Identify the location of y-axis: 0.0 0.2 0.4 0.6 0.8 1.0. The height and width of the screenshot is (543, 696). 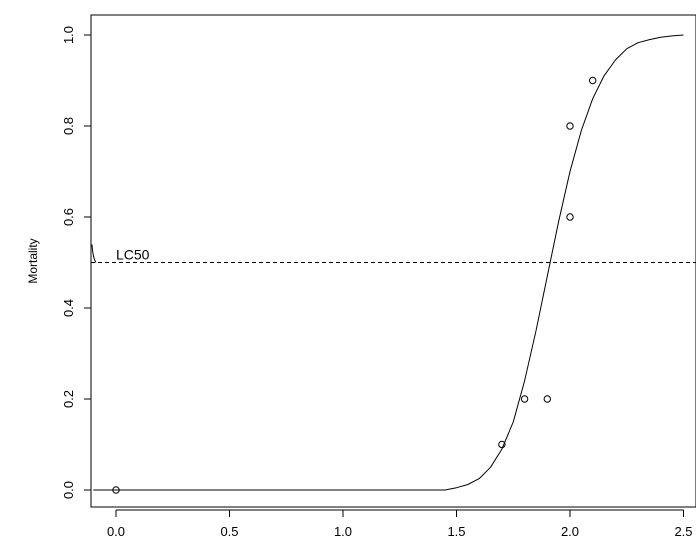
(76, 262).